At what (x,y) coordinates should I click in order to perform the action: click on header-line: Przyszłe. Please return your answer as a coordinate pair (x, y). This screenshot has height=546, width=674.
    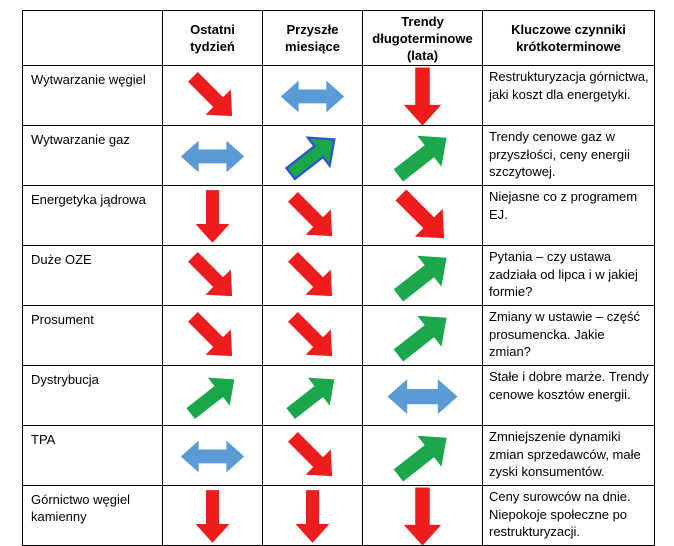
    Looking at the image, I should click on (312, 29).